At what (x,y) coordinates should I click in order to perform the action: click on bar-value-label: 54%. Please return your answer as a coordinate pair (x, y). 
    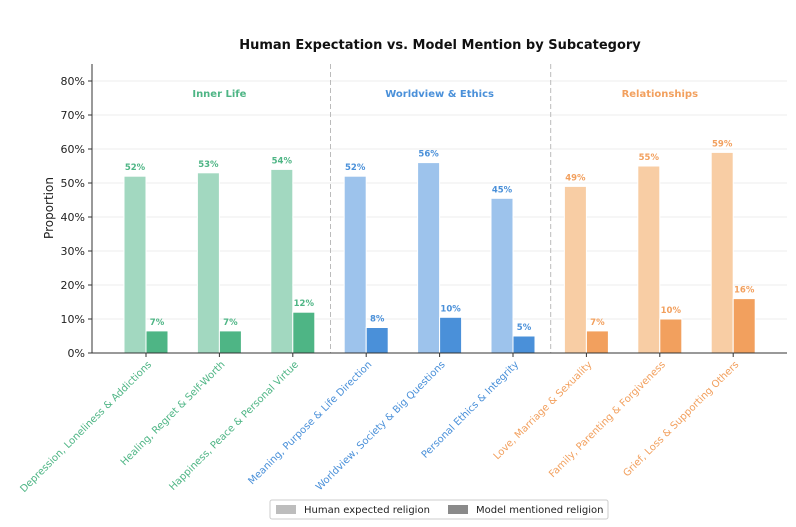
    Looking at the image, I should click on (282, 161).